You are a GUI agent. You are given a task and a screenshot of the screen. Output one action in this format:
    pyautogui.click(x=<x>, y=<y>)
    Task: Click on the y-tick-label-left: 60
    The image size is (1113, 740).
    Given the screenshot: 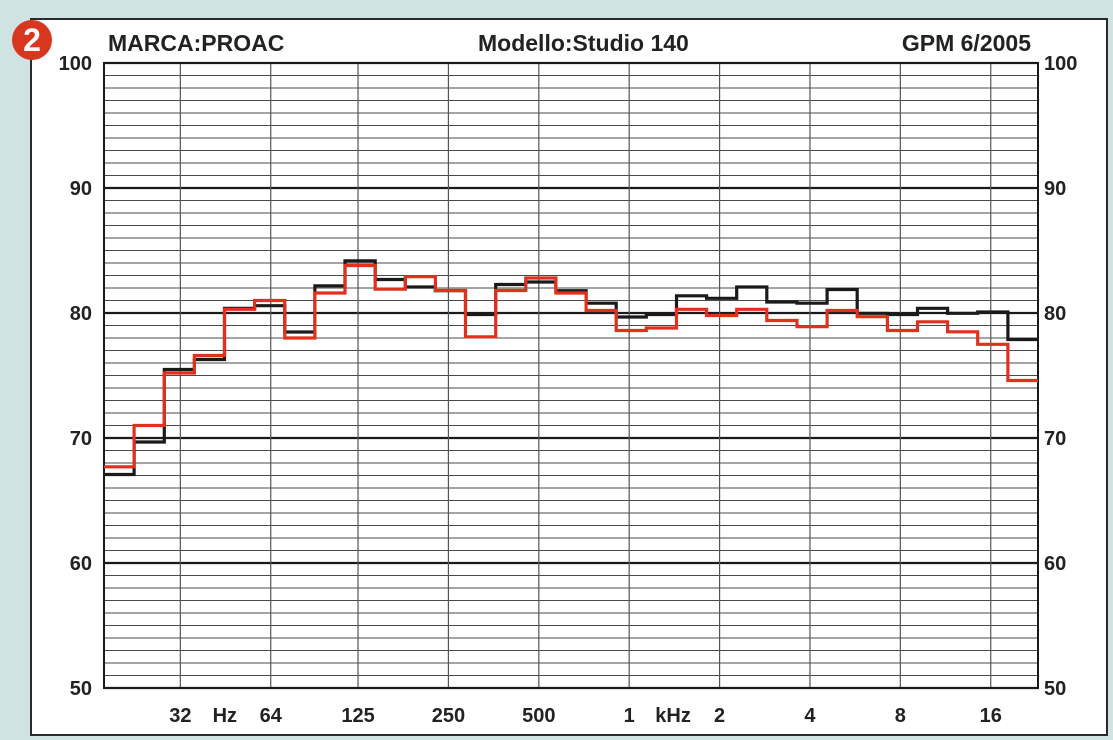 What is the action you would take?
    pyautogui.click(x=81, y=564)
    